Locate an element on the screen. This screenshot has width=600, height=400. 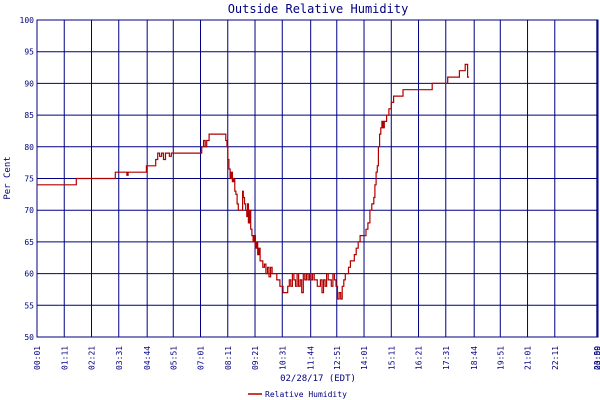
x-tick-label: 03:31 is located at coordinates (119, 358).